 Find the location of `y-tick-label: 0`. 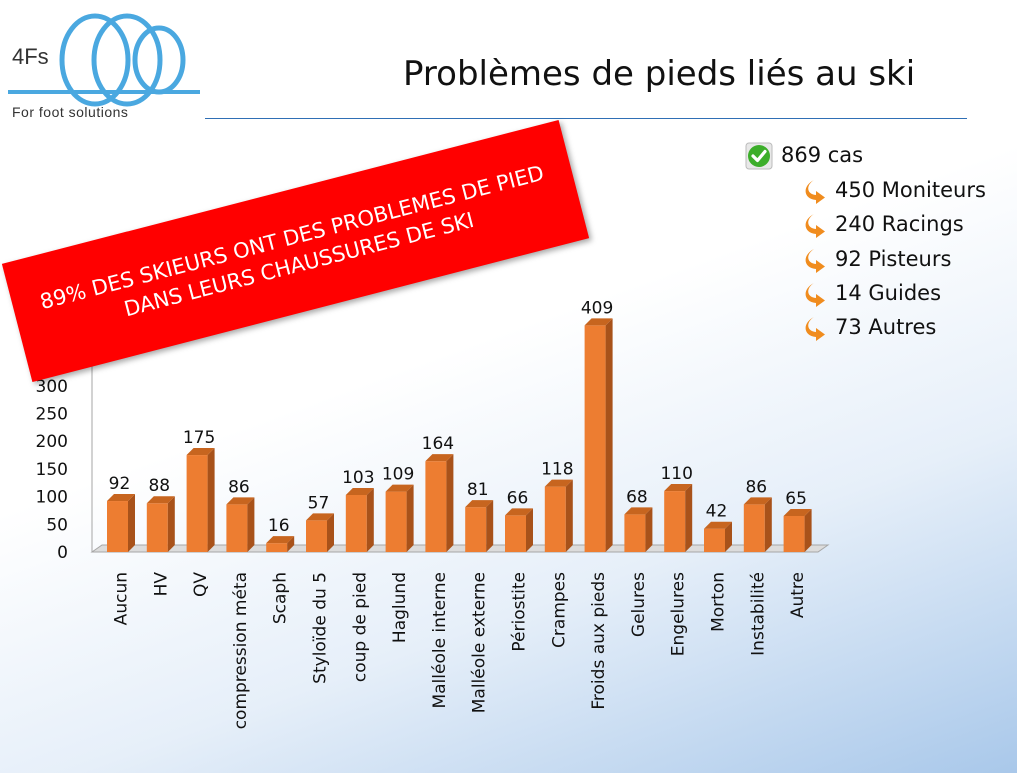

y-tick-label: 0 is located at coordinates (62, 553).